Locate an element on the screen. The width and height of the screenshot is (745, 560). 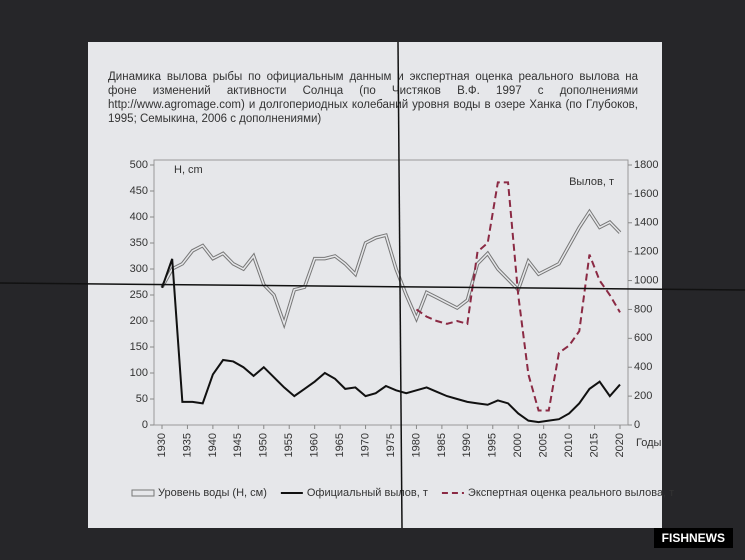
legend-label: Уровень воды (Н, см) is located at coordinates (212, 493).